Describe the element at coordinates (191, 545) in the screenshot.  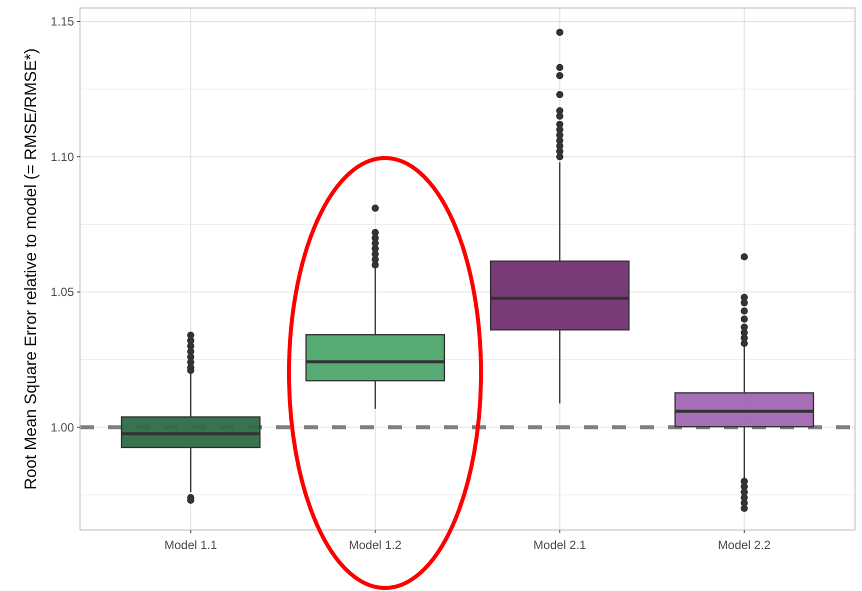
I see `x-tick-label: Model 1.1` at that location.